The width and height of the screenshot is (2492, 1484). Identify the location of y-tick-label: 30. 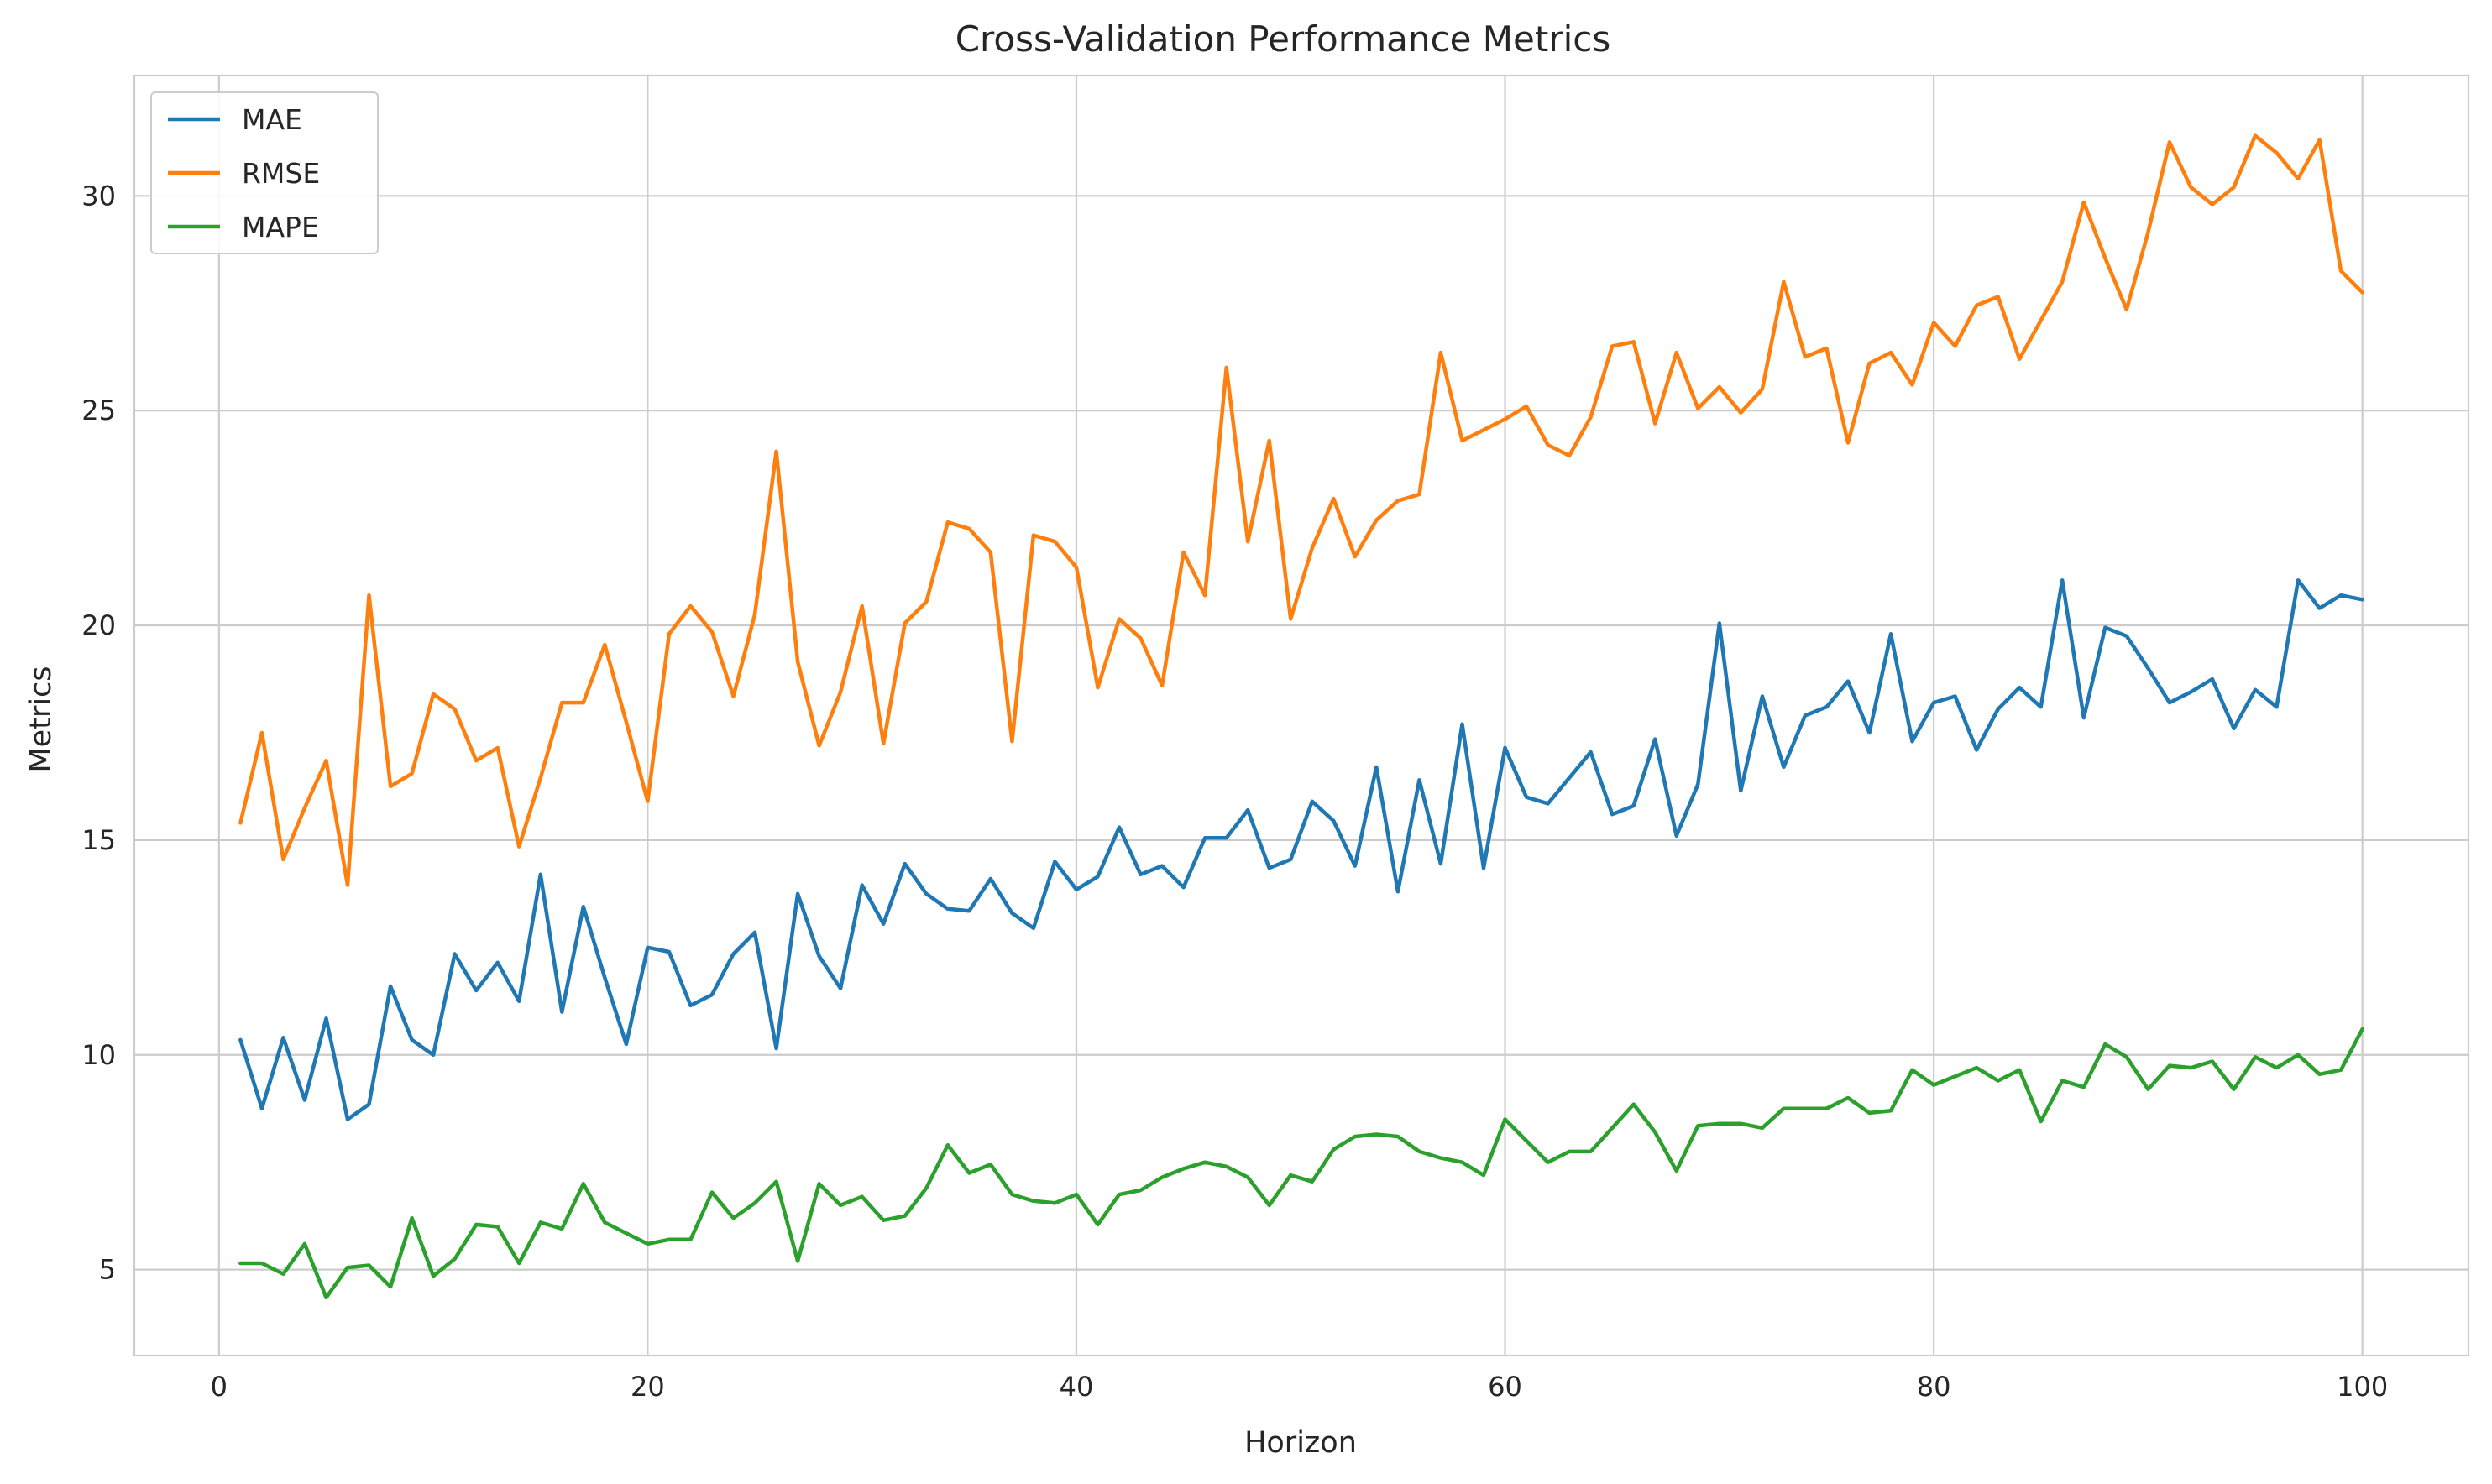
(98, 196).